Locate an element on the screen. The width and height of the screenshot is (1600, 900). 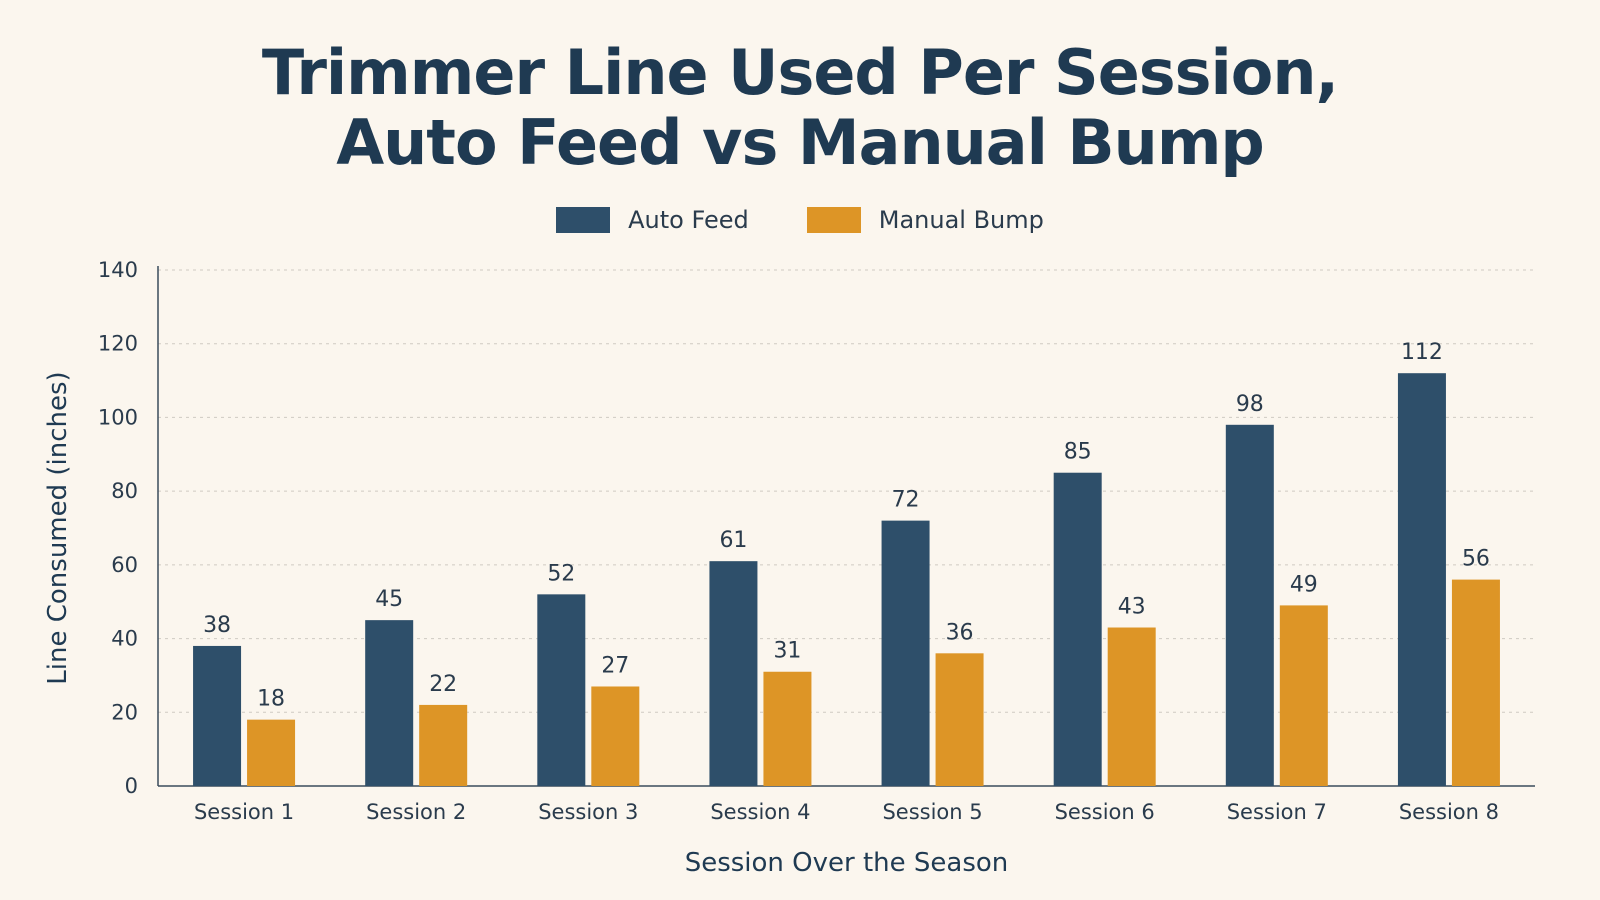
x-tick-label-7: Session 7 is located at coordinates (1277, 812).